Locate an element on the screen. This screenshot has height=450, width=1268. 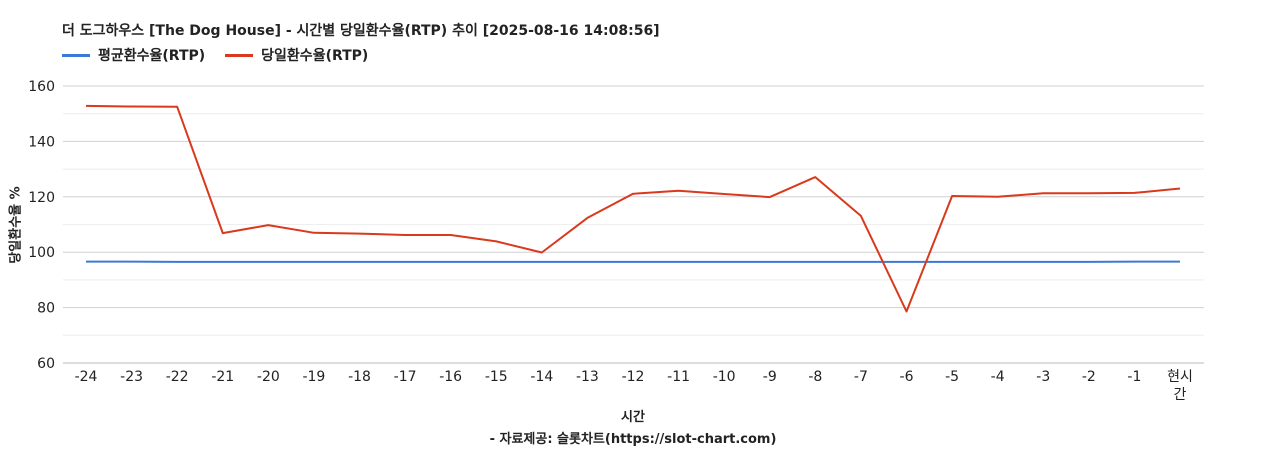
x-tick-label: -24 is located at coordinates (86, 377).